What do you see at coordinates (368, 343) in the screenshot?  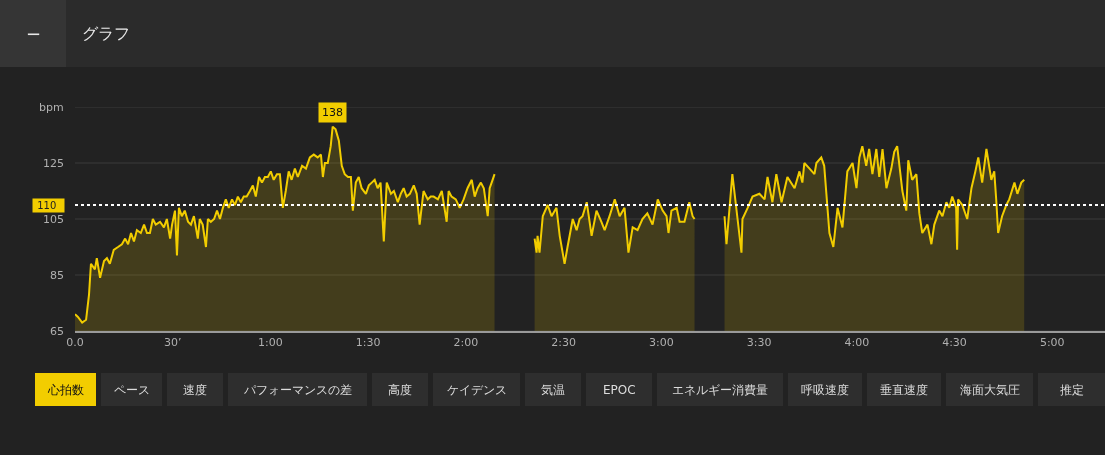 I see `x-tick-label: 1:30` at bounding box center [368, 343].